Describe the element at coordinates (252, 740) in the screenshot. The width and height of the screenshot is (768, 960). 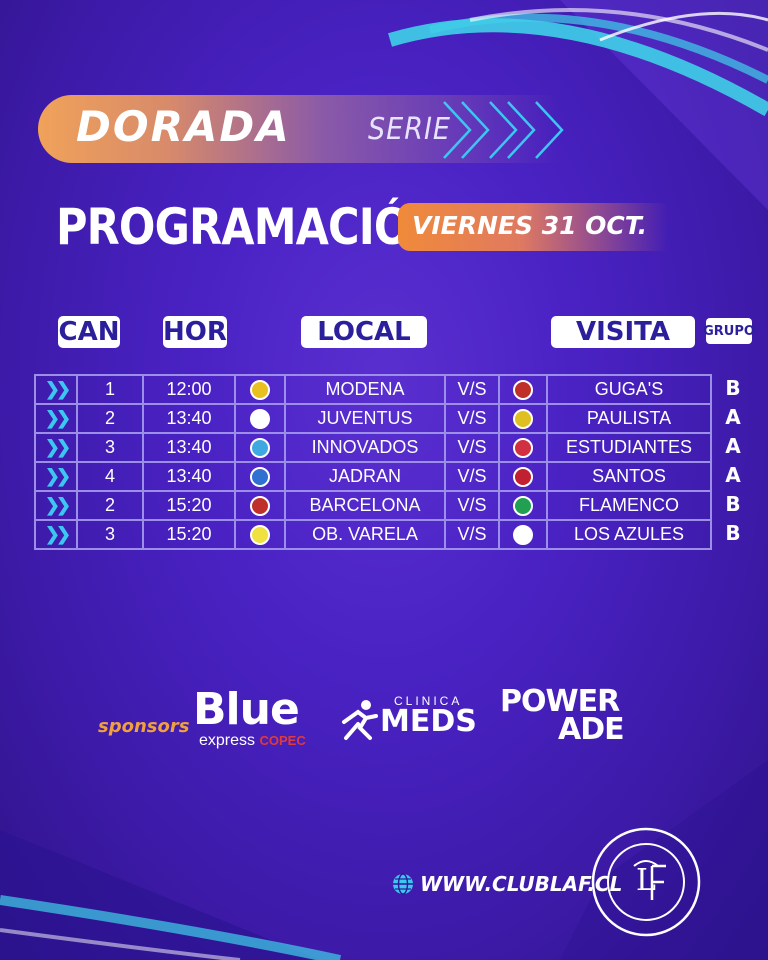
I see `blue-logo-subtext: express COPEC` at that location.